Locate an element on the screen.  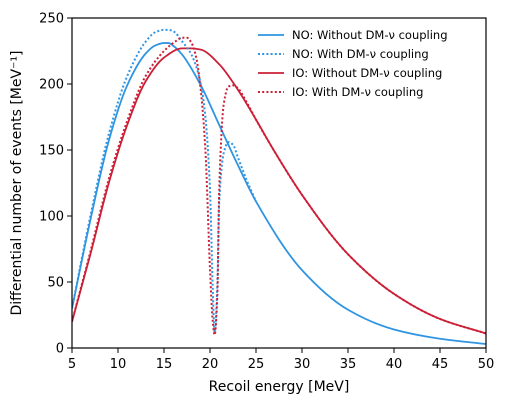
x-tick-label: 30 is located at coordinates (302, 364).